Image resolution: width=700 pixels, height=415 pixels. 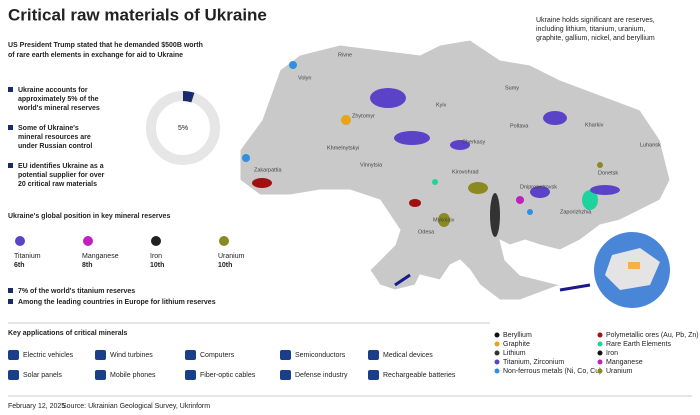 I want to click on globe-ukraine, so click(x=634, y=265).